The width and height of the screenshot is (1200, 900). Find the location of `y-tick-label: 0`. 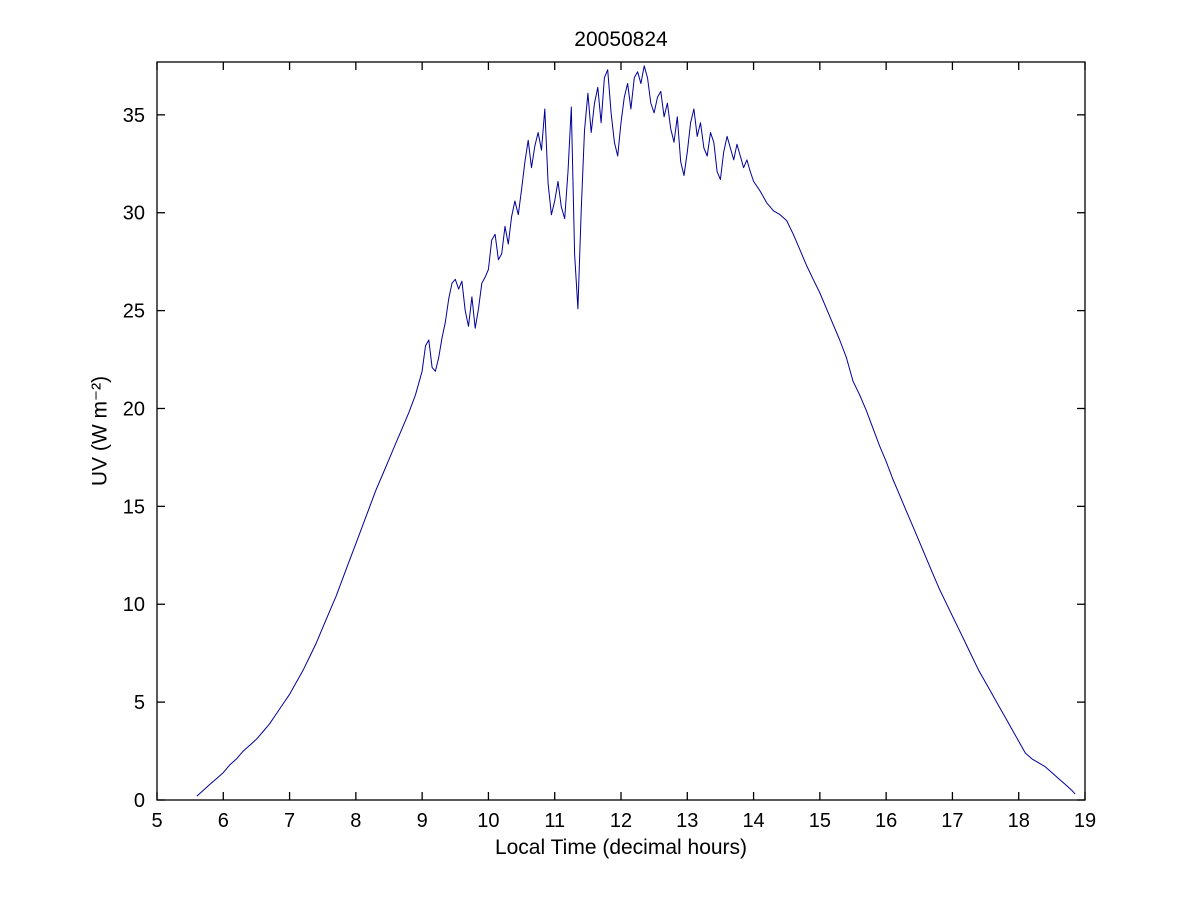

y-tick-label: 0 is located at coordinates (139, 801).